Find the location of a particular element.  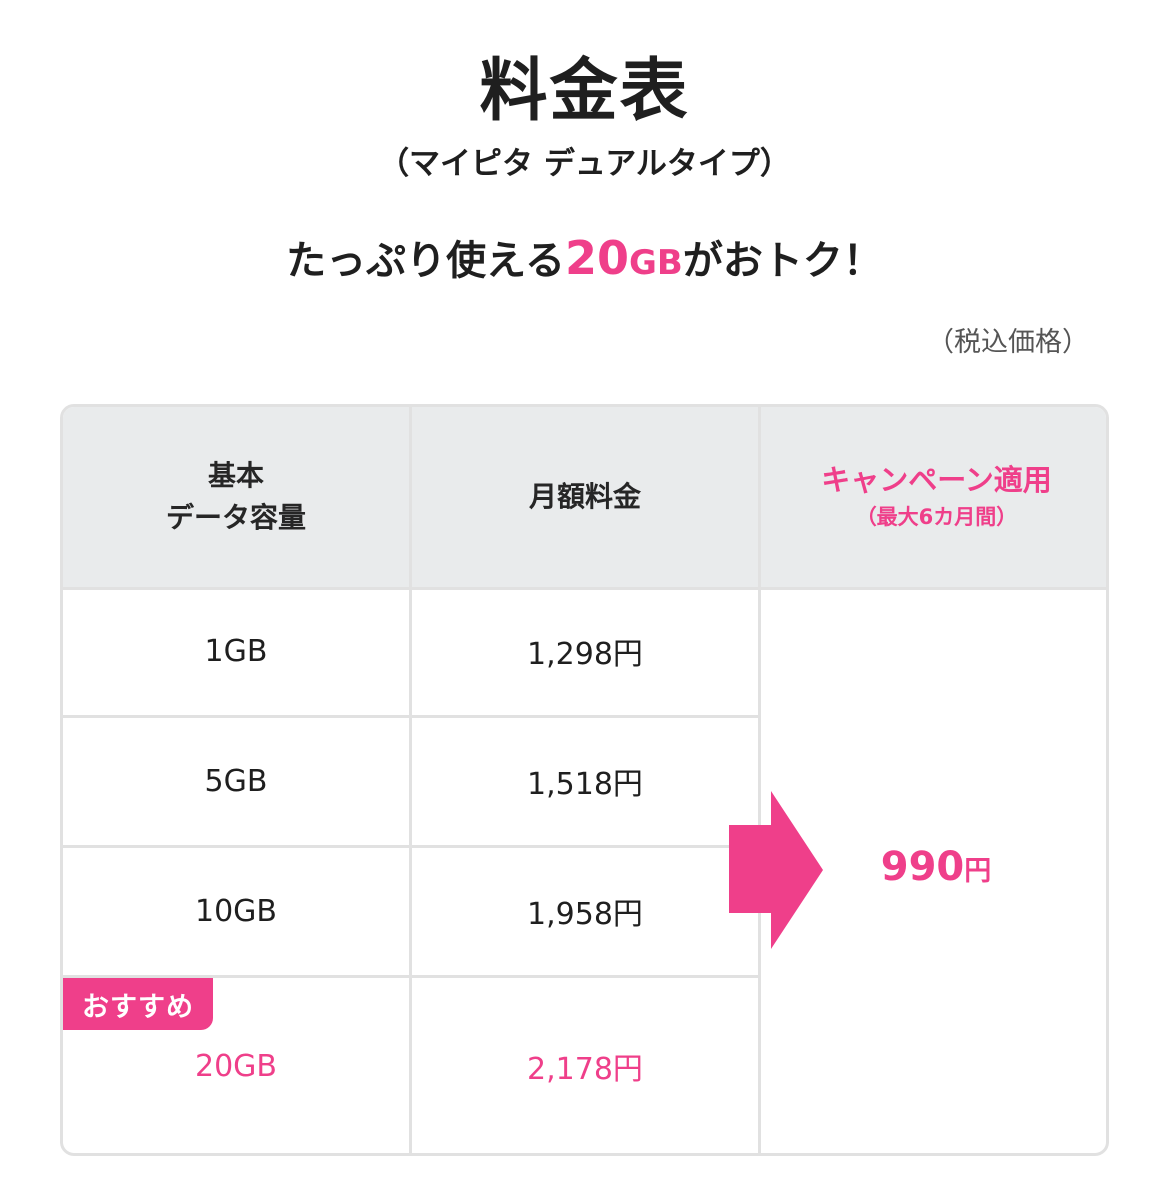

headline: たっぷり使える20GBがおトク！ is located at coordinates (584, 260).